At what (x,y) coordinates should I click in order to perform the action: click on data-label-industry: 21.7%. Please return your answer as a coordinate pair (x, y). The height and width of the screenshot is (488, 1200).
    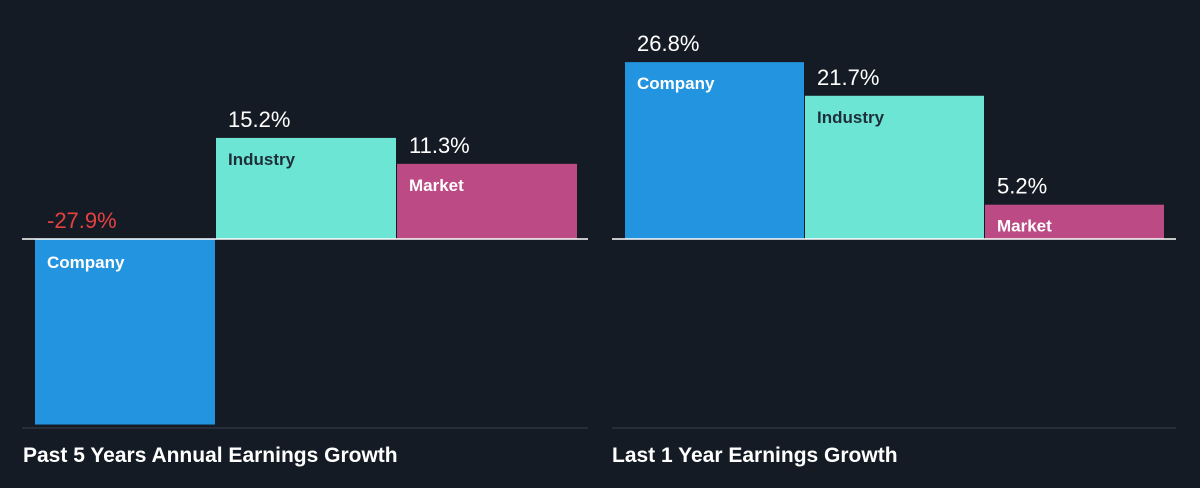
    Looking at the image, I should click on (848, 77).